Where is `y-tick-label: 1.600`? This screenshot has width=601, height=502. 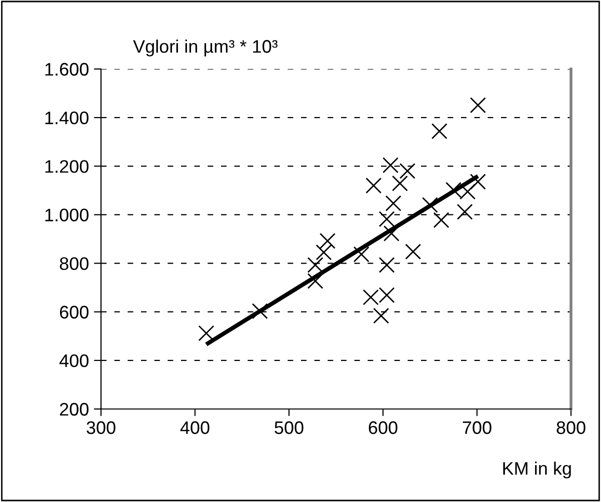
y-tick-label: 1.600 is located at coordinates (66, 69).